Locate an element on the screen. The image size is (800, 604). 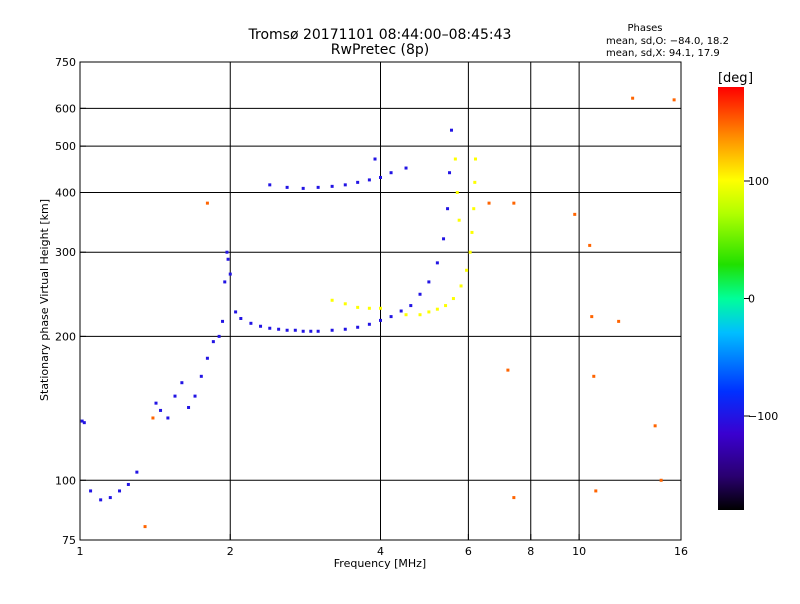
x-tick-label: 16 is located at coordinates (681, 551).